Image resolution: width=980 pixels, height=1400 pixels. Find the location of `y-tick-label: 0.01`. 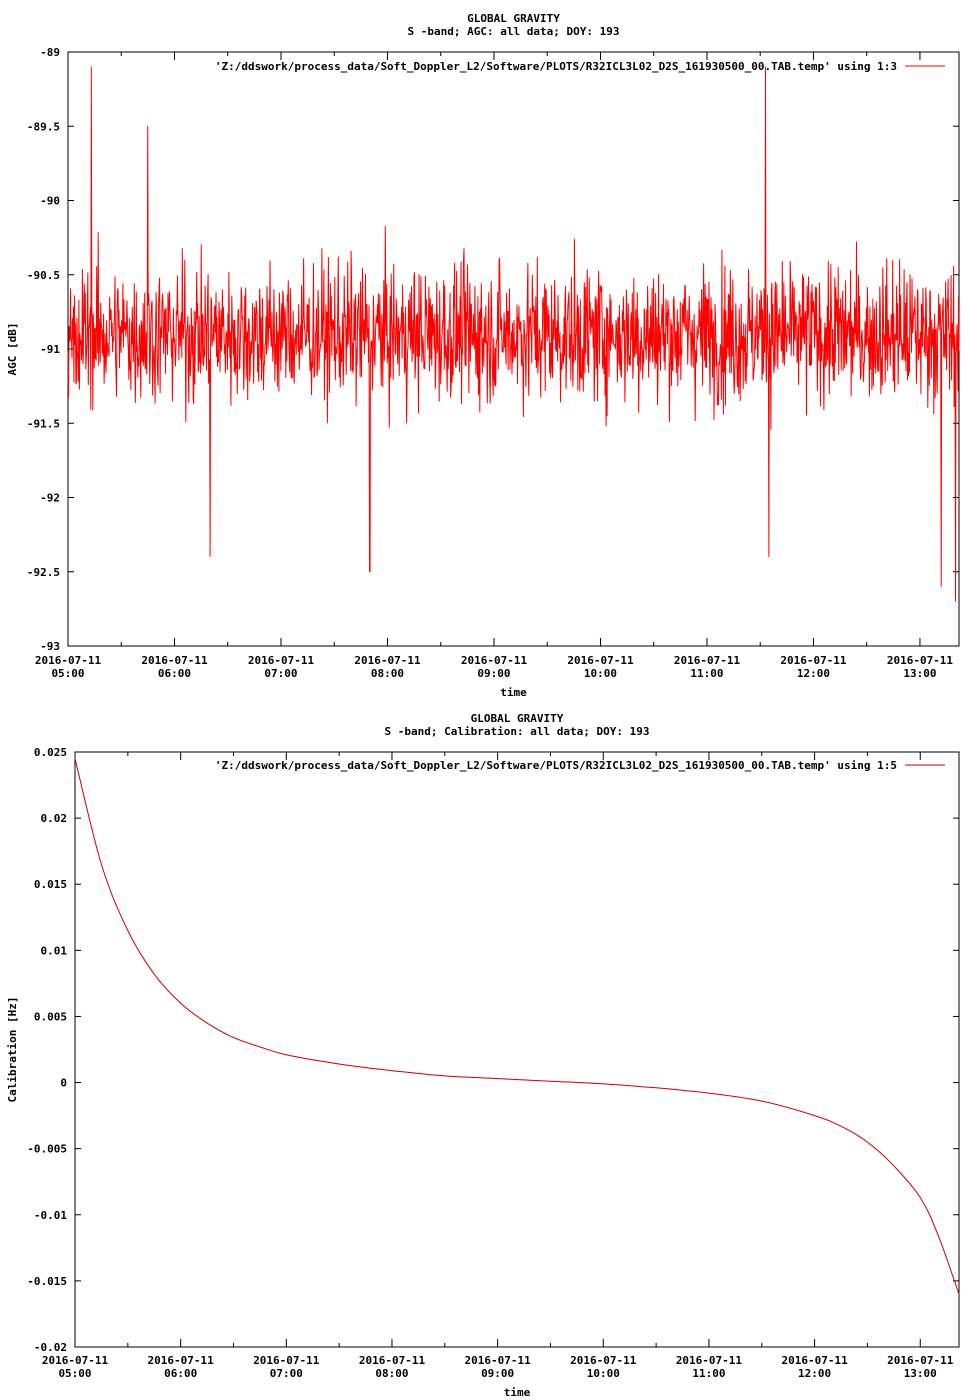

y-tick-label: 0.01 is located at coordinates (54, 950).